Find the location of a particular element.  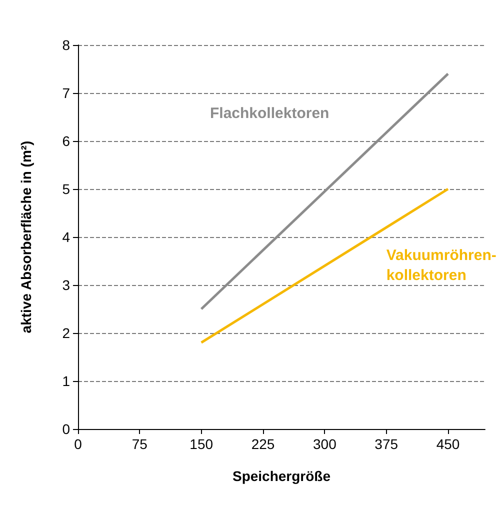

y-tick-label: 5 is located at coordinates (66, 189).